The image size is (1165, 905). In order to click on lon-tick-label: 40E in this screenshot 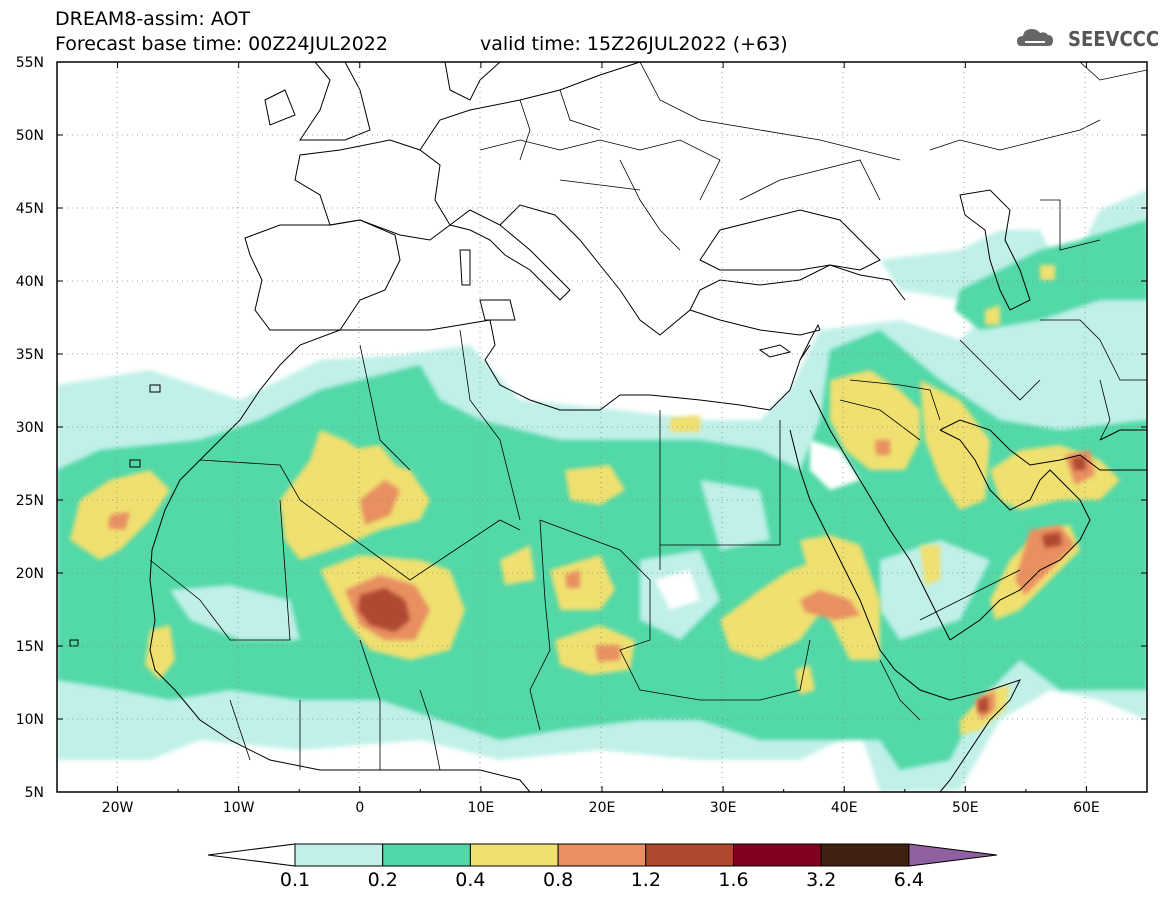, I will do `click(844, 808)`.